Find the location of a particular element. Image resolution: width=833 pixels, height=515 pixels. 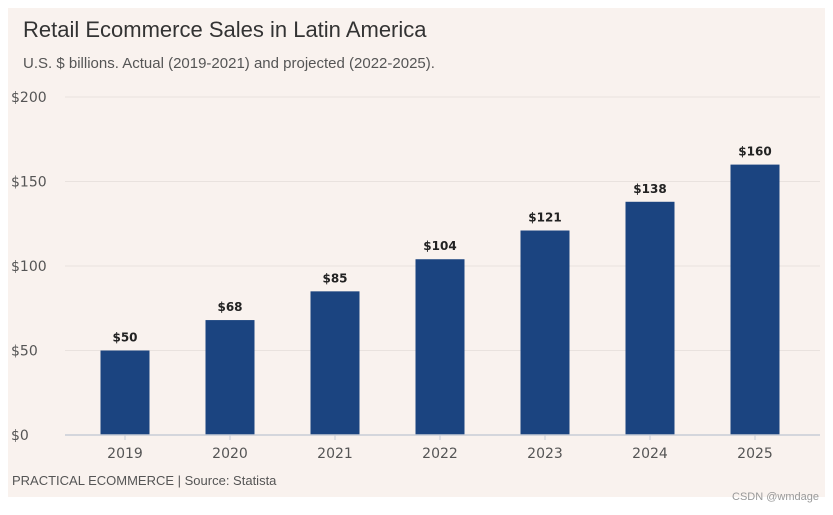

y-tick-label: $150 is located at coordinates (29, 183).